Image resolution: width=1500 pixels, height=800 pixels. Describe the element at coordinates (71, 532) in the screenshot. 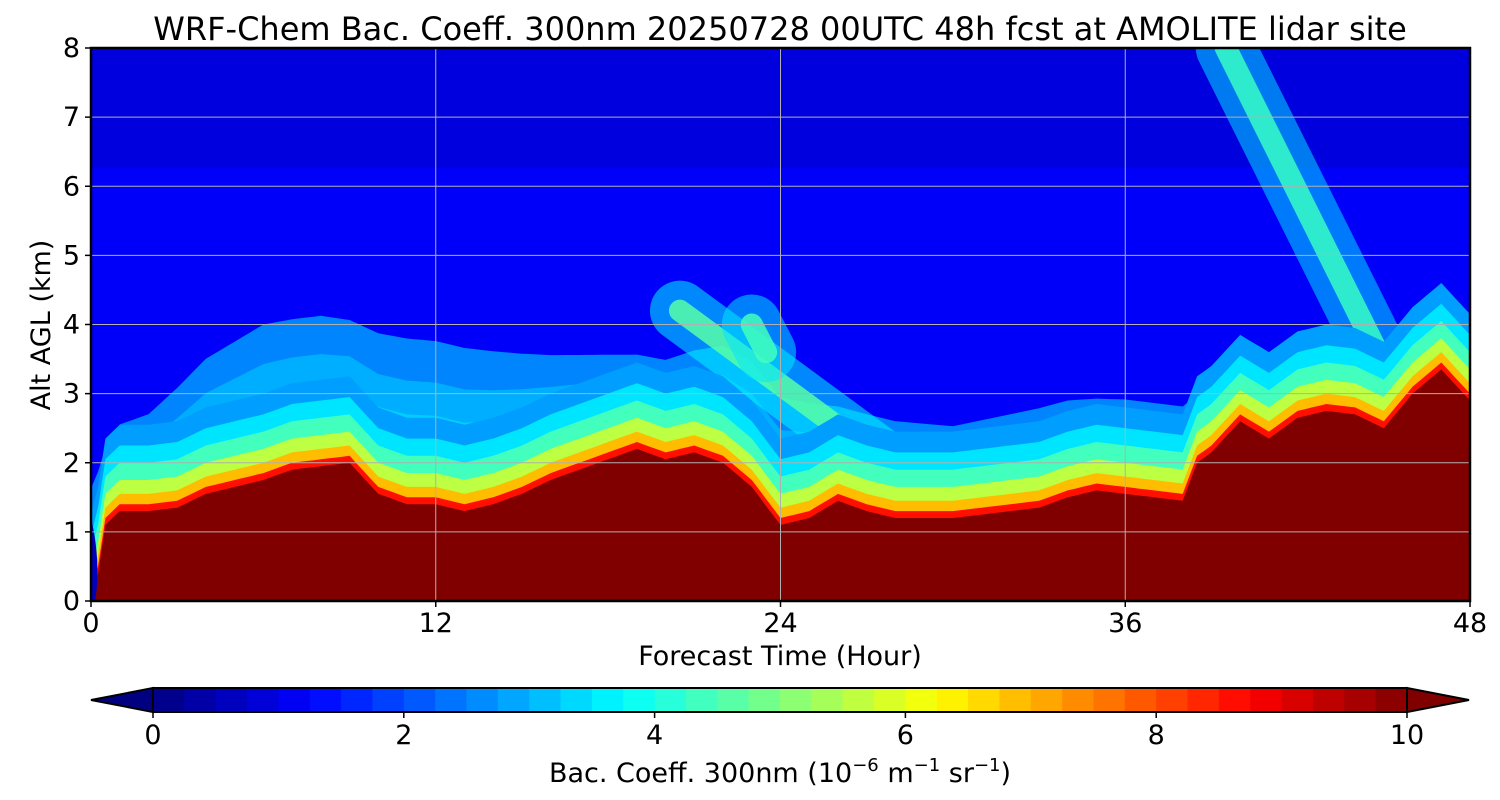

I see `y-tick-label: 1` at that location.